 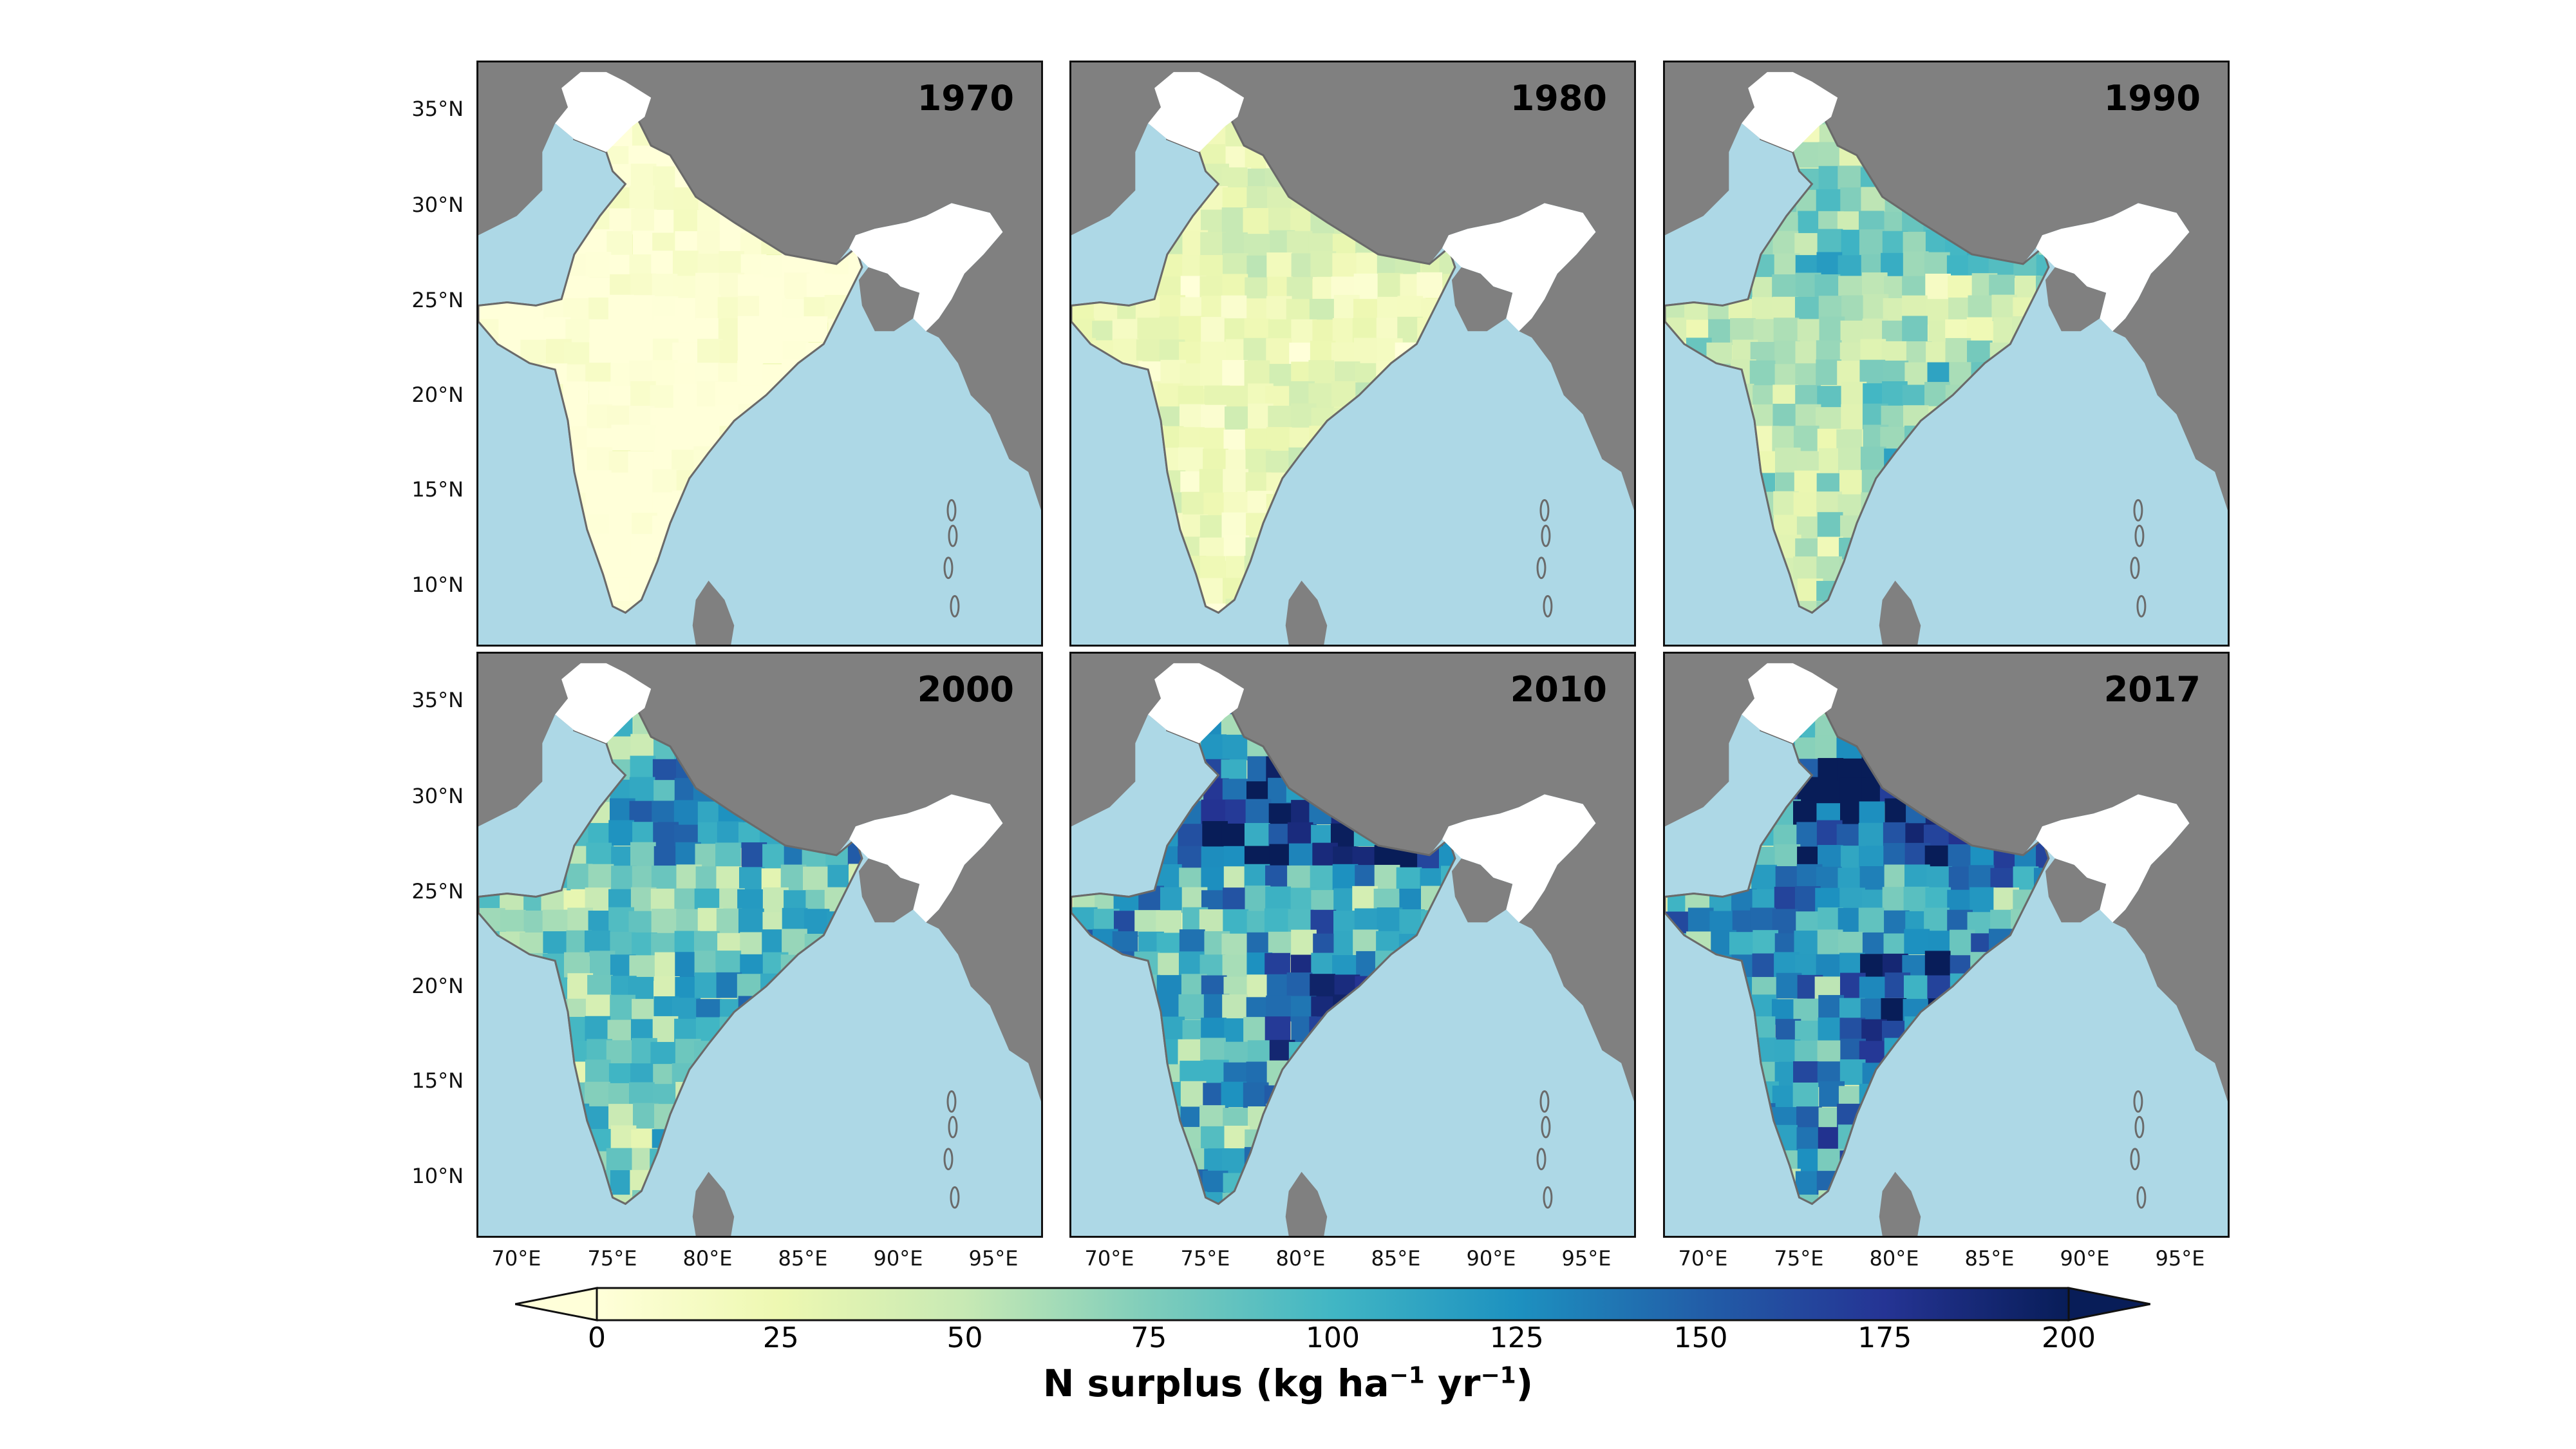 I want to click on colorbar-max-extend, so click(x=2108, y=1304).